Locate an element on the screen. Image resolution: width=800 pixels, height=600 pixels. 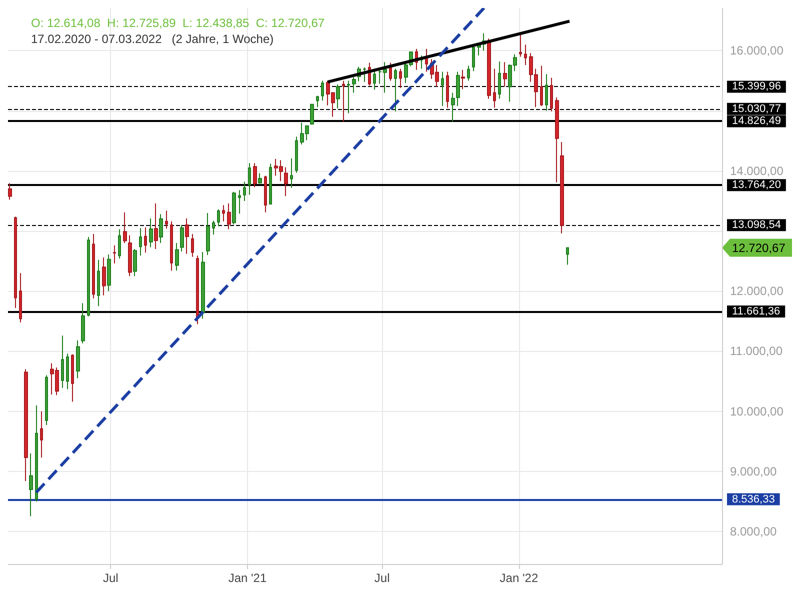
ref-line-label: 14.826,49 is located at coordinates (756, 121).